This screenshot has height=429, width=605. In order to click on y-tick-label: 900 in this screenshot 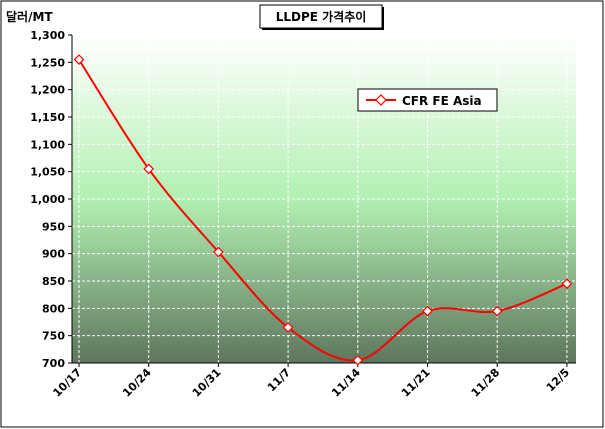, I will do `click(53, 254)`.